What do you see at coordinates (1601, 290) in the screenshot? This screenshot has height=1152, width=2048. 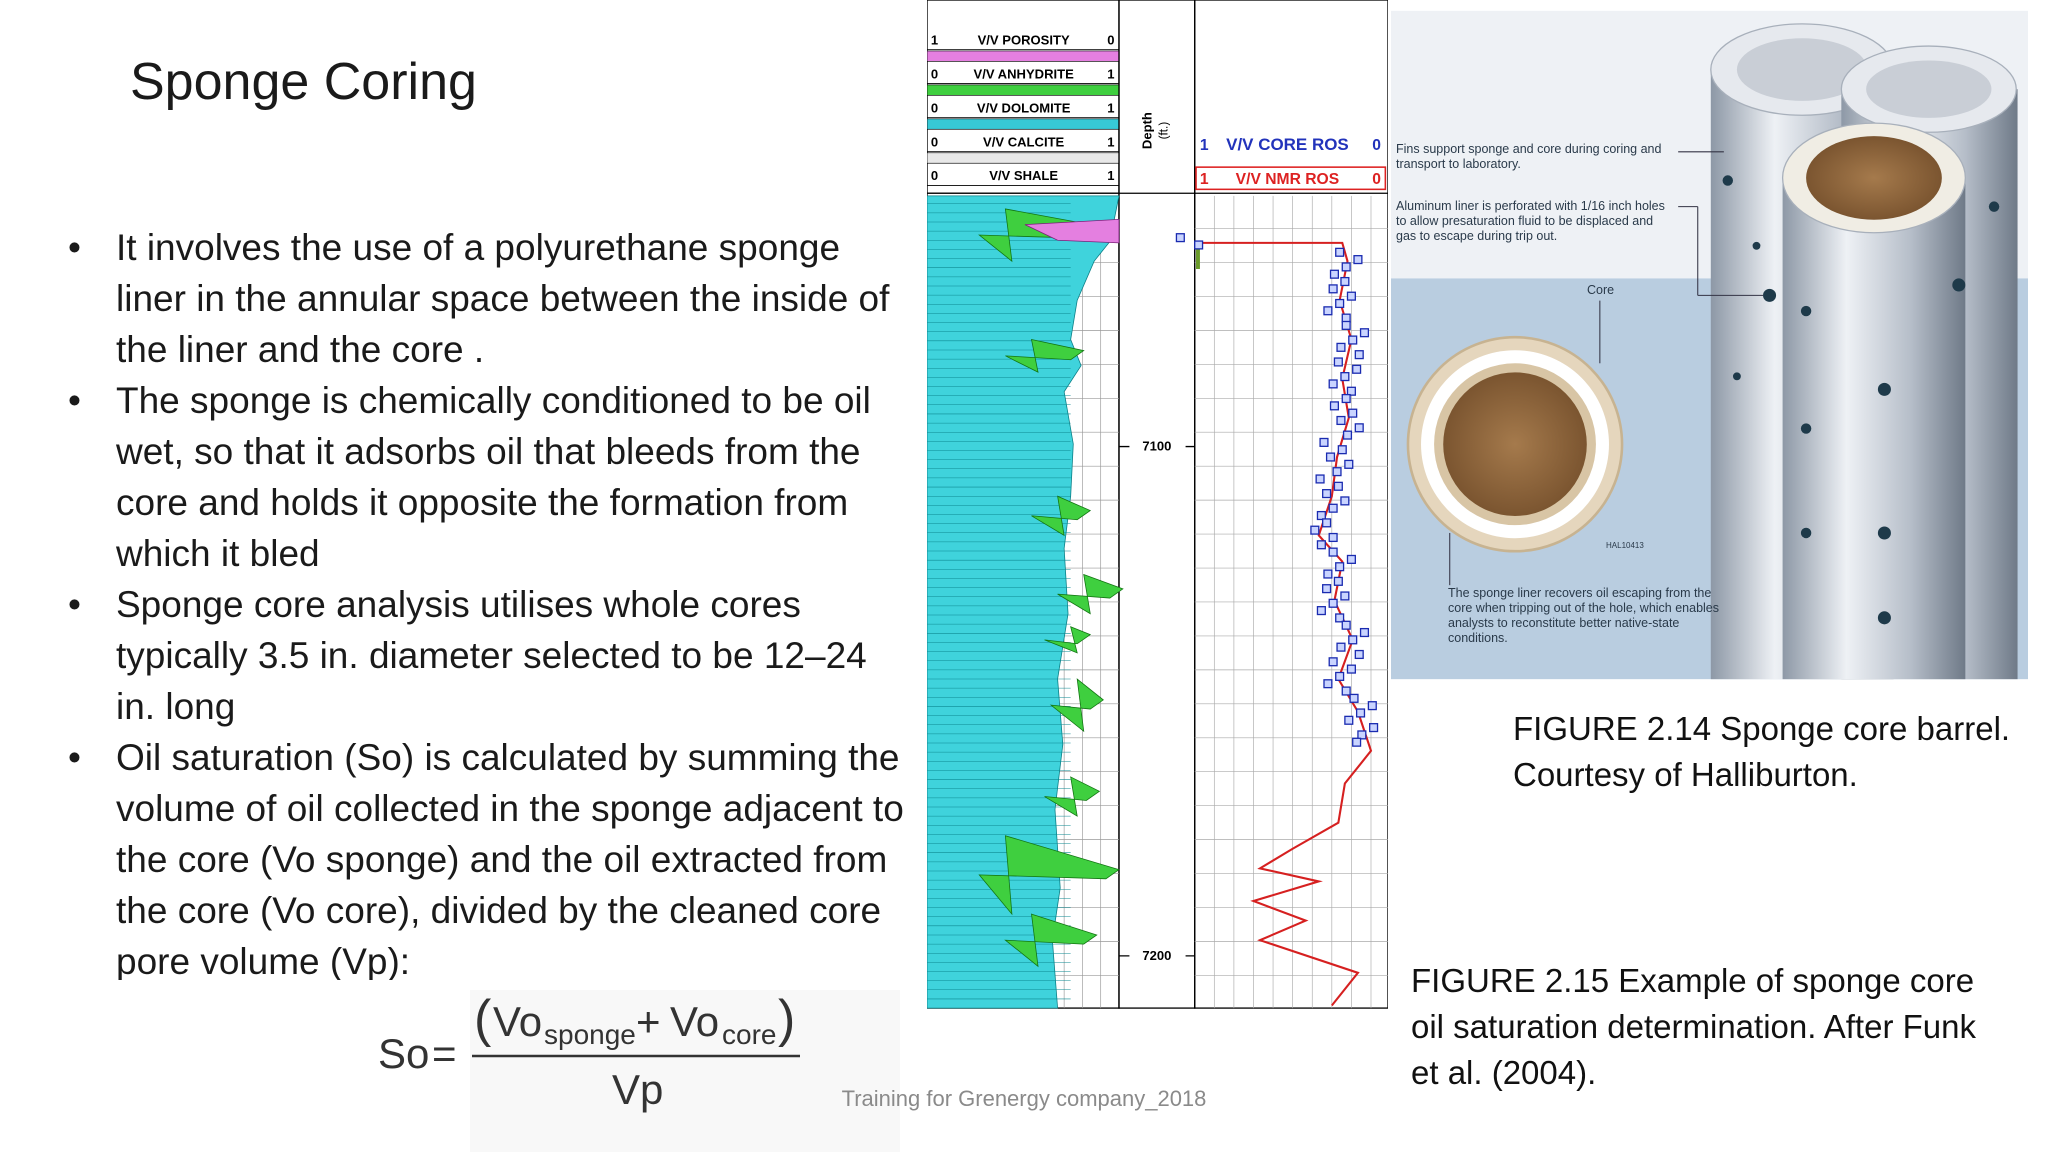 I see `annotation: Core` at bounding box center [1601, 290].